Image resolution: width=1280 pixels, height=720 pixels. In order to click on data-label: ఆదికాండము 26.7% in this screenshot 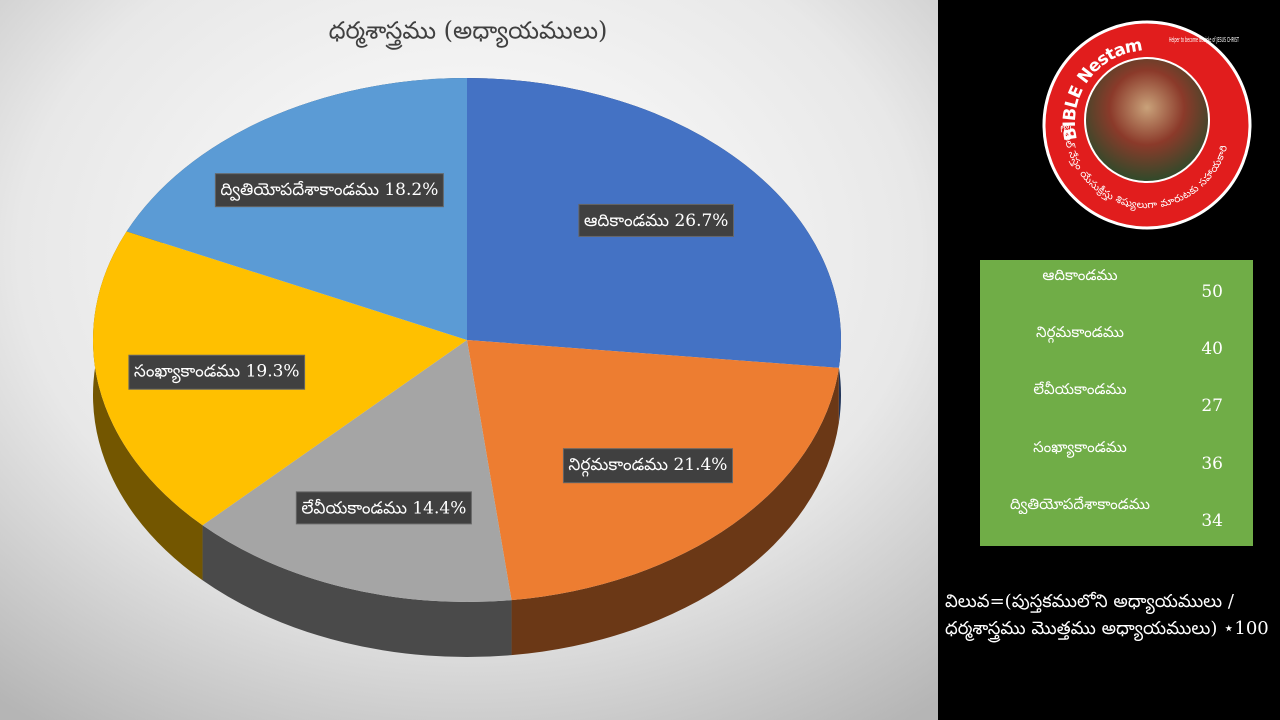, I will do `click(656, 220)`.